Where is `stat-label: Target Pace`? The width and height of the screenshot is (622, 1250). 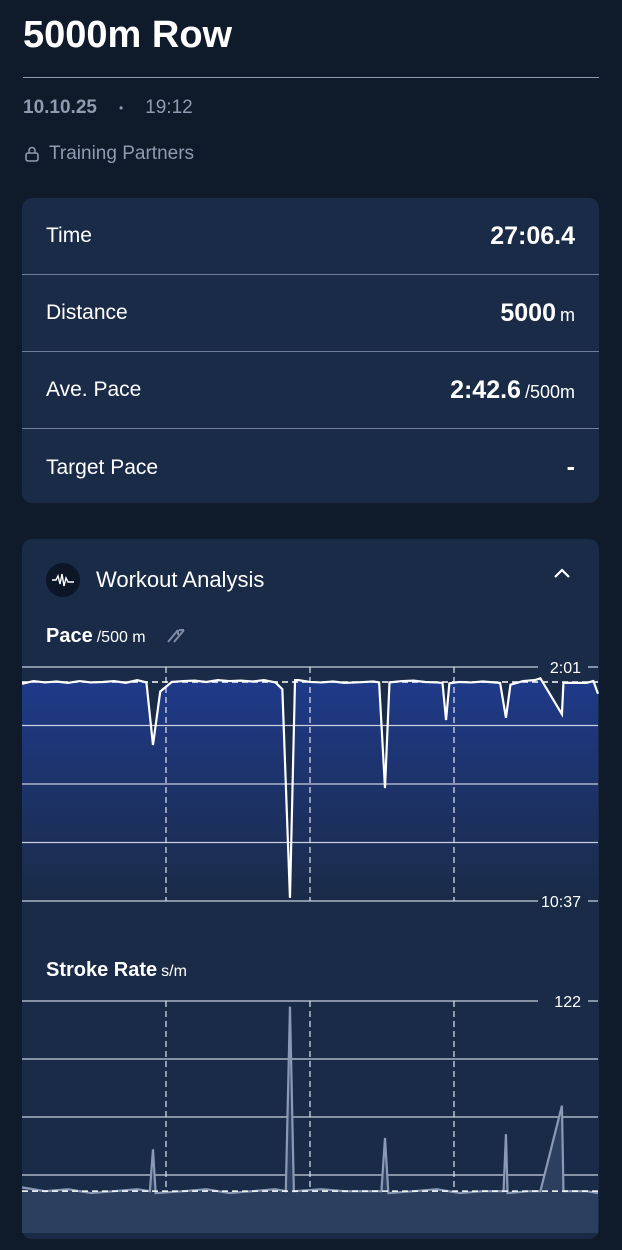 stat-label: Target Pace is located at coordinates (102, 467).